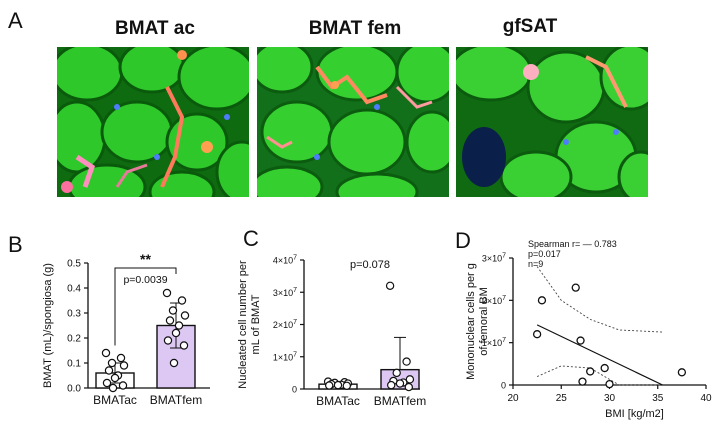 This screenshot has width=719, height=430. What do you see at coordinates (74, 289) in the screenshot?
I see `y-tick-label-b: 0.4` at bounding box center [74, 289].